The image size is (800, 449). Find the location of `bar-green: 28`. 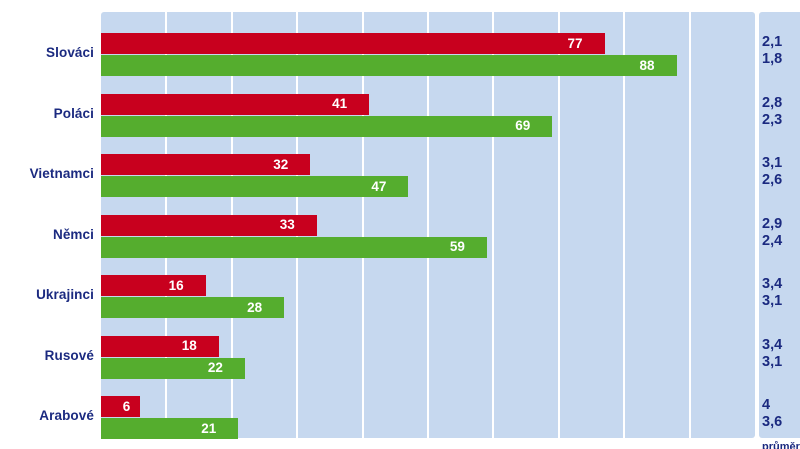

bar-green: 28 is located at coordinates (193, 307).